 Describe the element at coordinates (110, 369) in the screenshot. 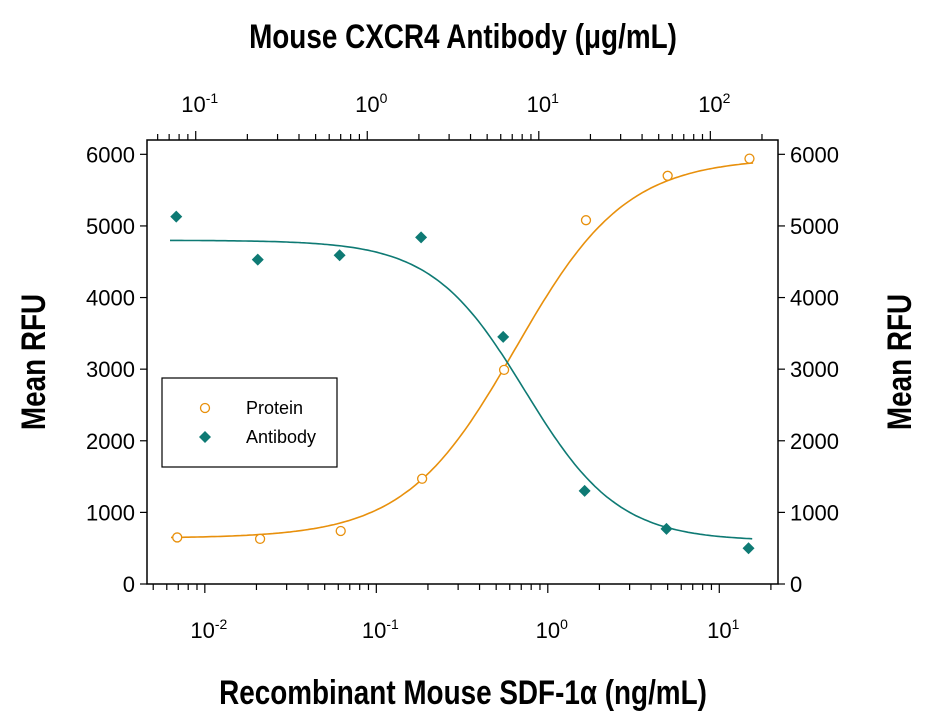

I see `y-left-tick-label: 3000` at that location.